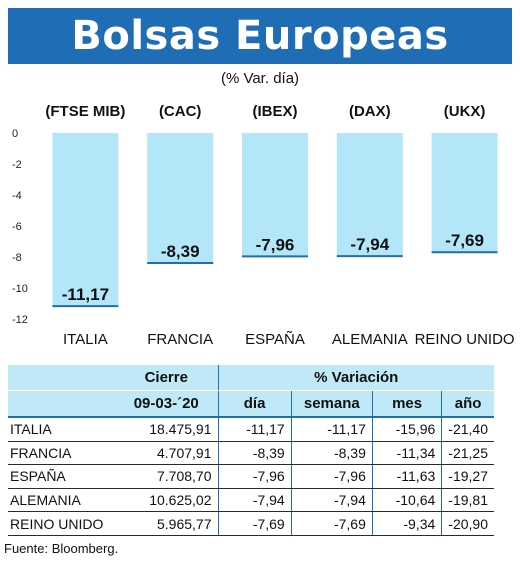 Image resolution: width=520 pixels, height=562 pixels. What do you see at coordinates (254, 523) in the screenshot?
I see `row-dia: -7,69` at bounding box center [254, 523].